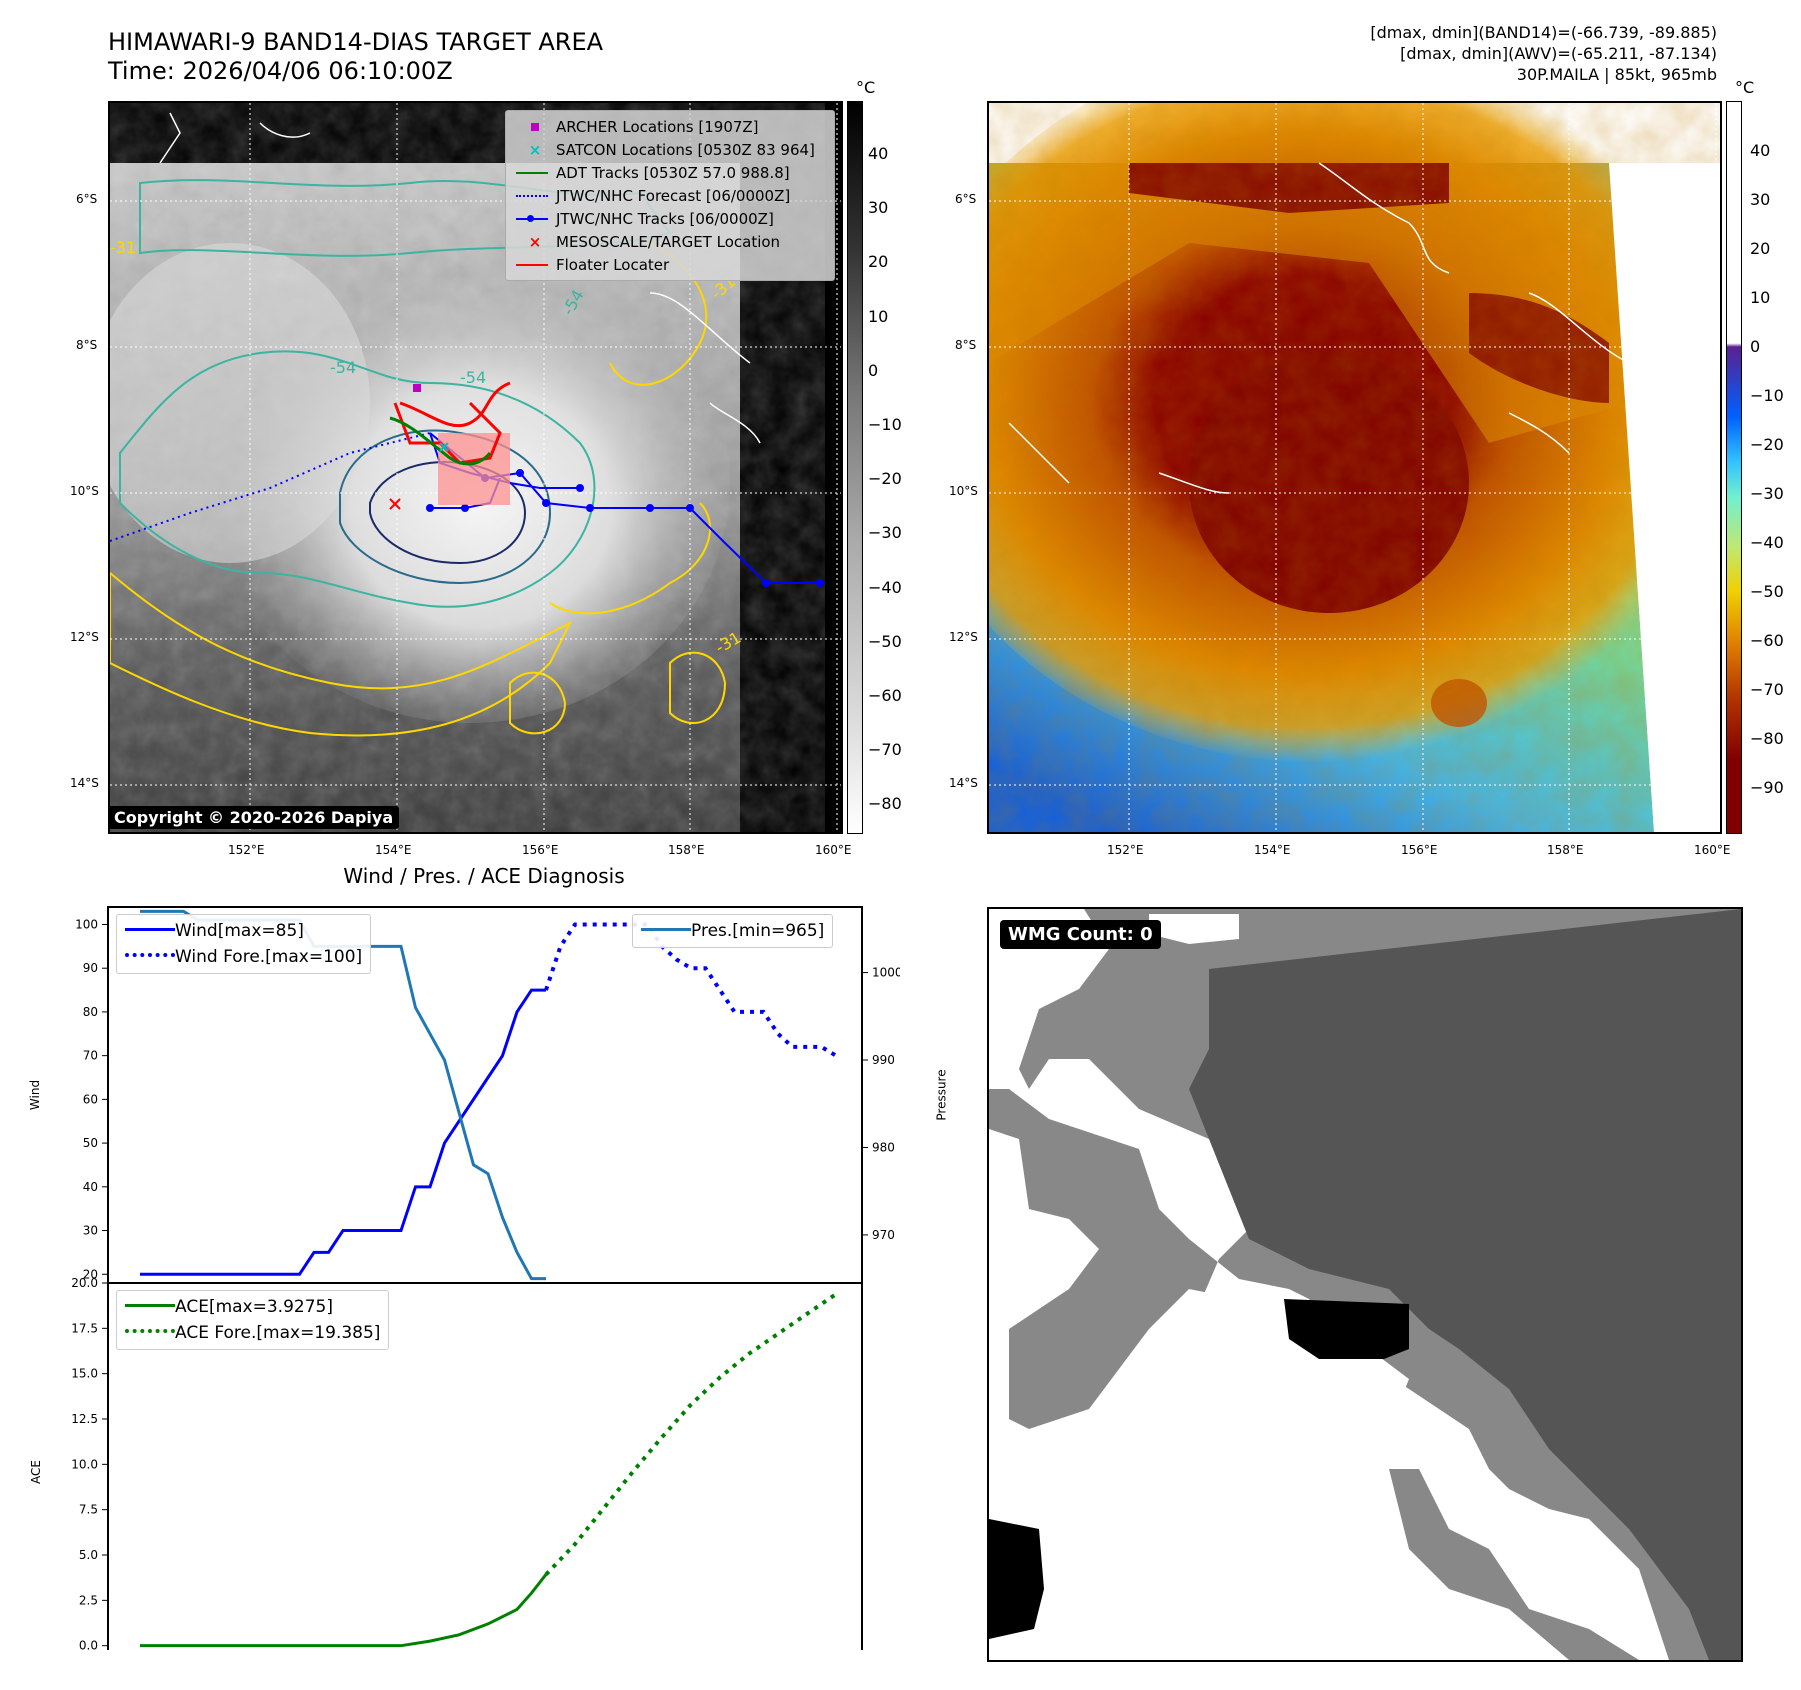 This screenshot has height=1690, width=1801. Describe the element at coordinates (84, 491) in the screenshot. I see `lat-tick: 10°S` at that location.